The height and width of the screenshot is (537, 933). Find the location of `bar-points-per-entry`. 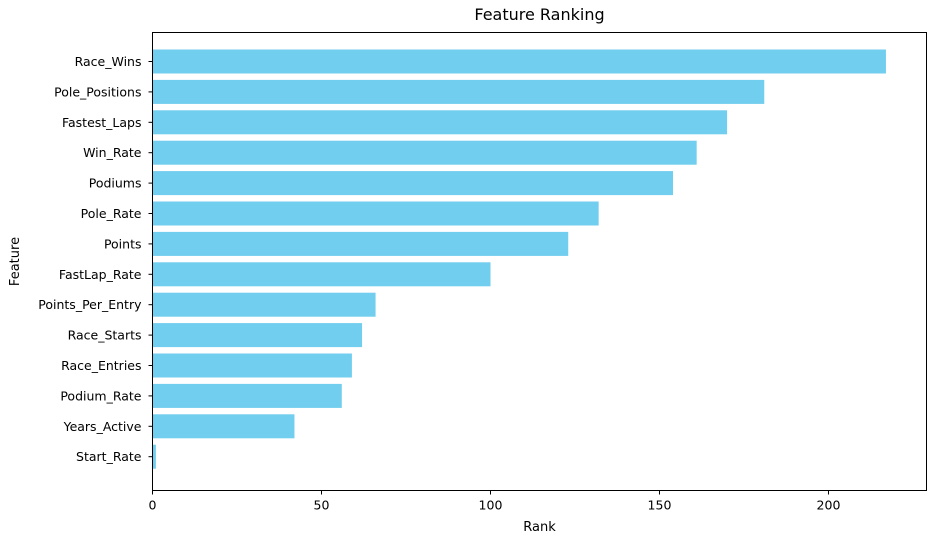

bar-points-per-entry is located at coordinates (264, 304).